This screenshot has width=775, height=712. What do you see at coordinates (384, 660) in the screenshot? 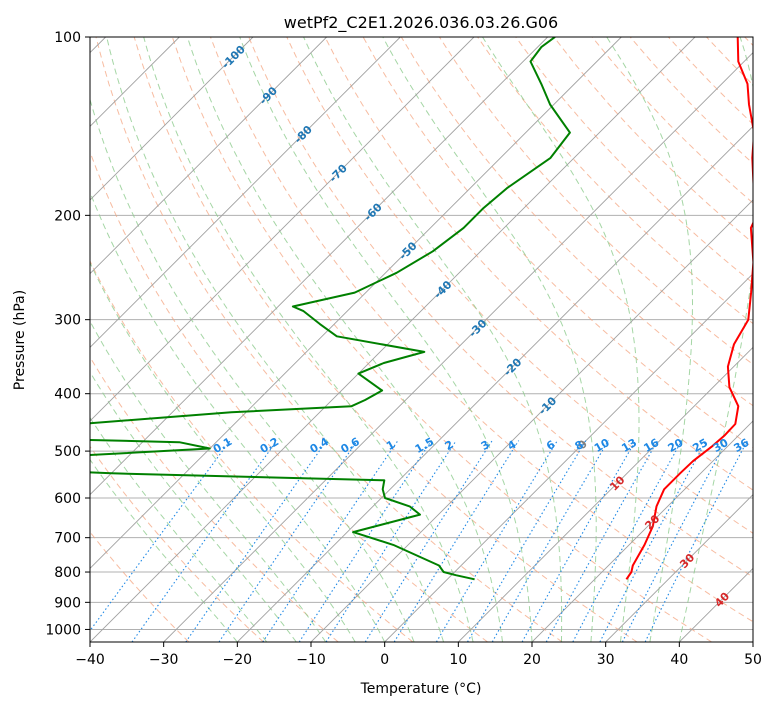
I see `x-tick-label: 0` at bounding box center [384, 660].